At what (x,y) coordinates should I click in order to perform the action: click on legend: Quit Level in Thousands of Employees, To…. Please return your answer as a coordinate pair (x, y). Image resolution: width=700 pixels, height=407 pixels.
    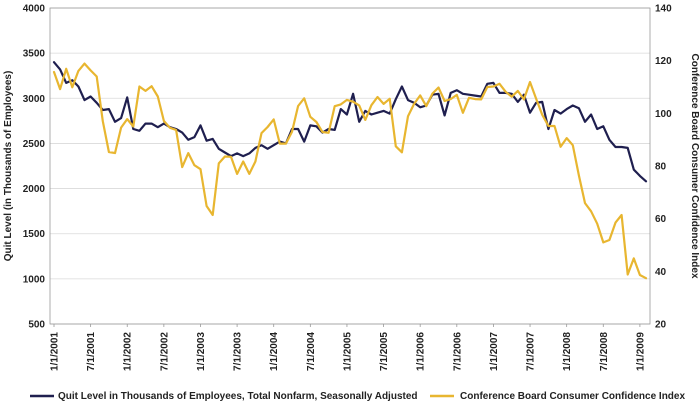
    Looking at the image, I should click on (357, 396).